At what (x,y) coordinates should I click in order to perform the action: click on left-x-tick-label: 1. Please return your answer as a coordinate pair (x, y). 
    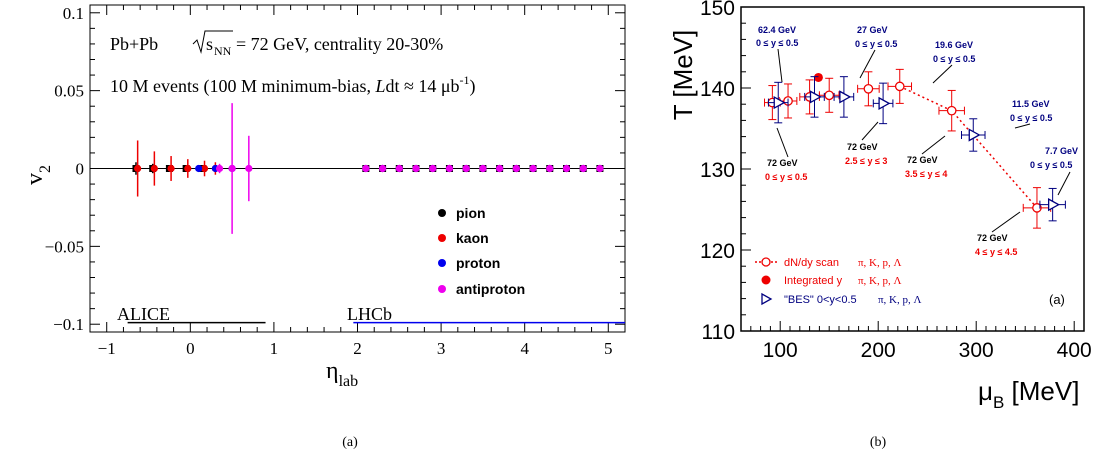
    Looking at the image, I should click on (274, 348).